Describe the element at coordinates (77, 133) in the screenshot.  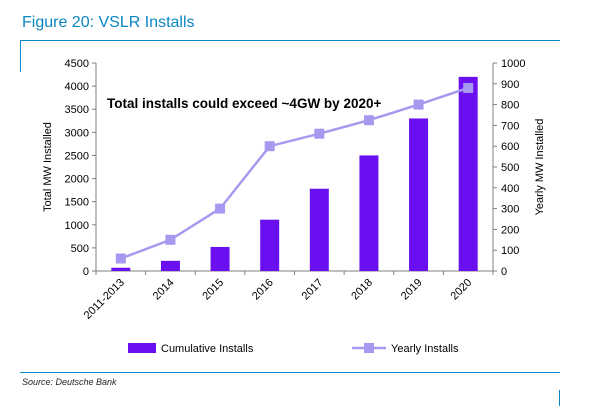
I see `y-tick-label: 3000` at that location.